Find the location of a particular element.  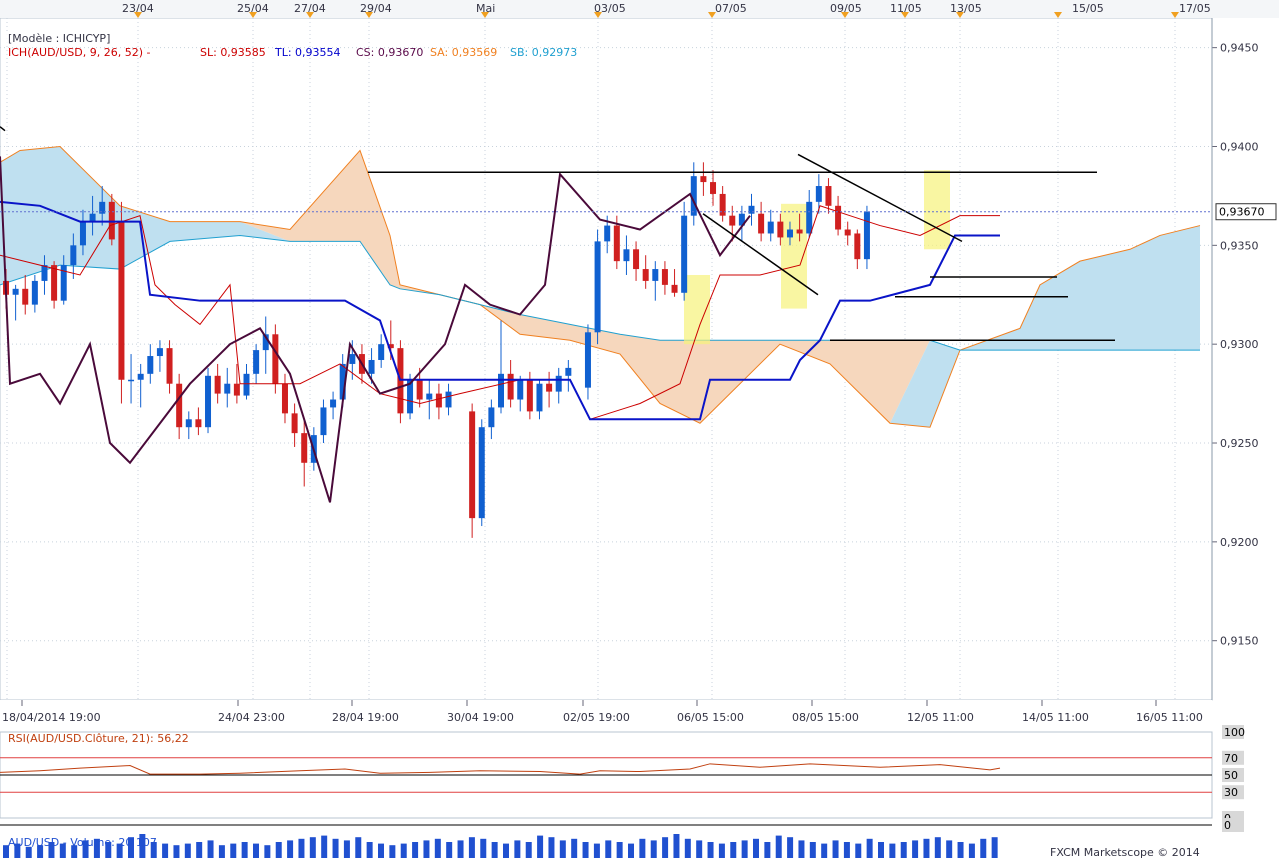

senkou-span-b-line is located at coordinates (600, 292).